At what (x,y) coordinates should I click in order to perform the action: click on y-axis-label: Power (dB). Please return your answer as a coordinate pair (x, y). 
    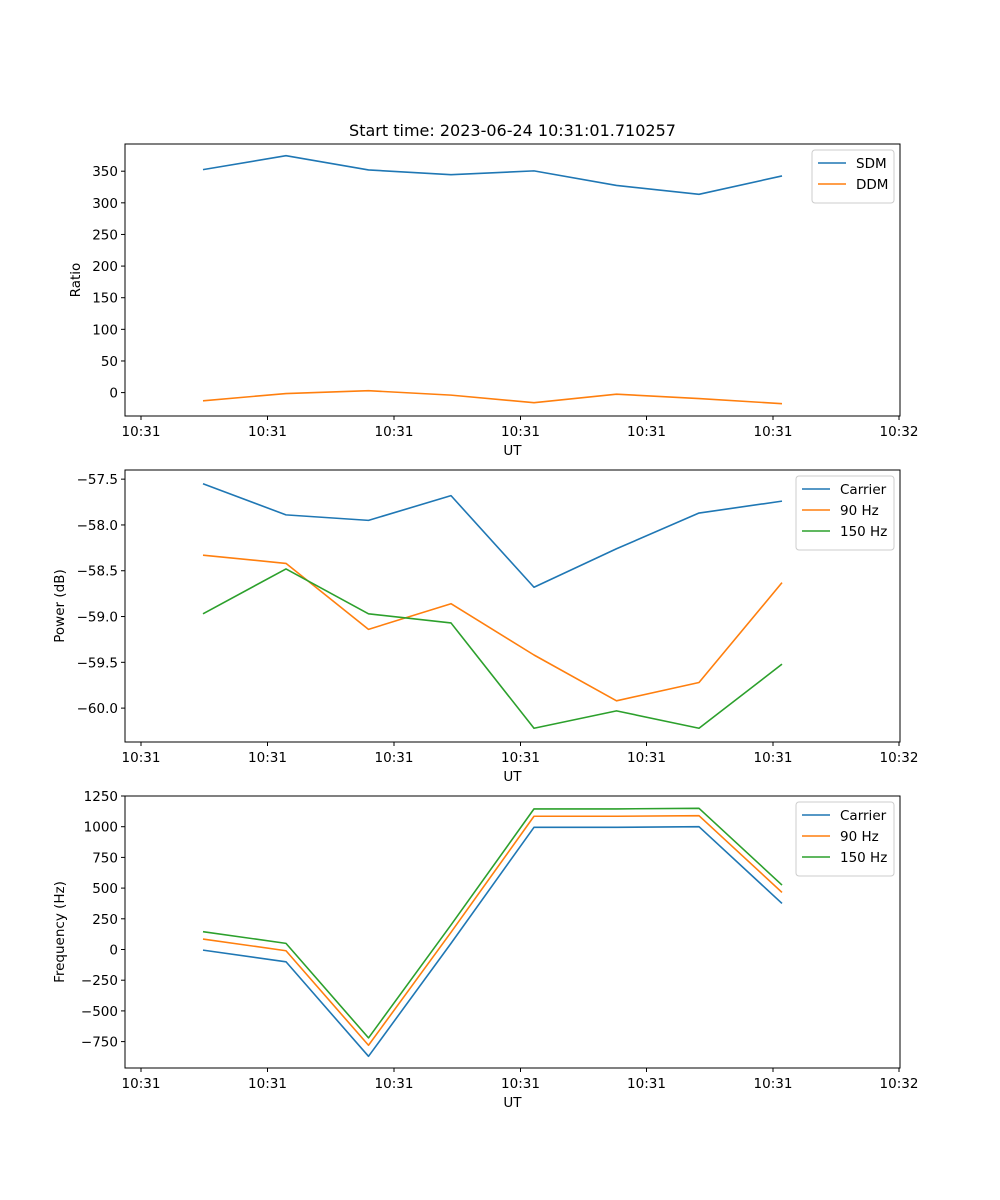
    Looking at the image, I should click on (60, 605).